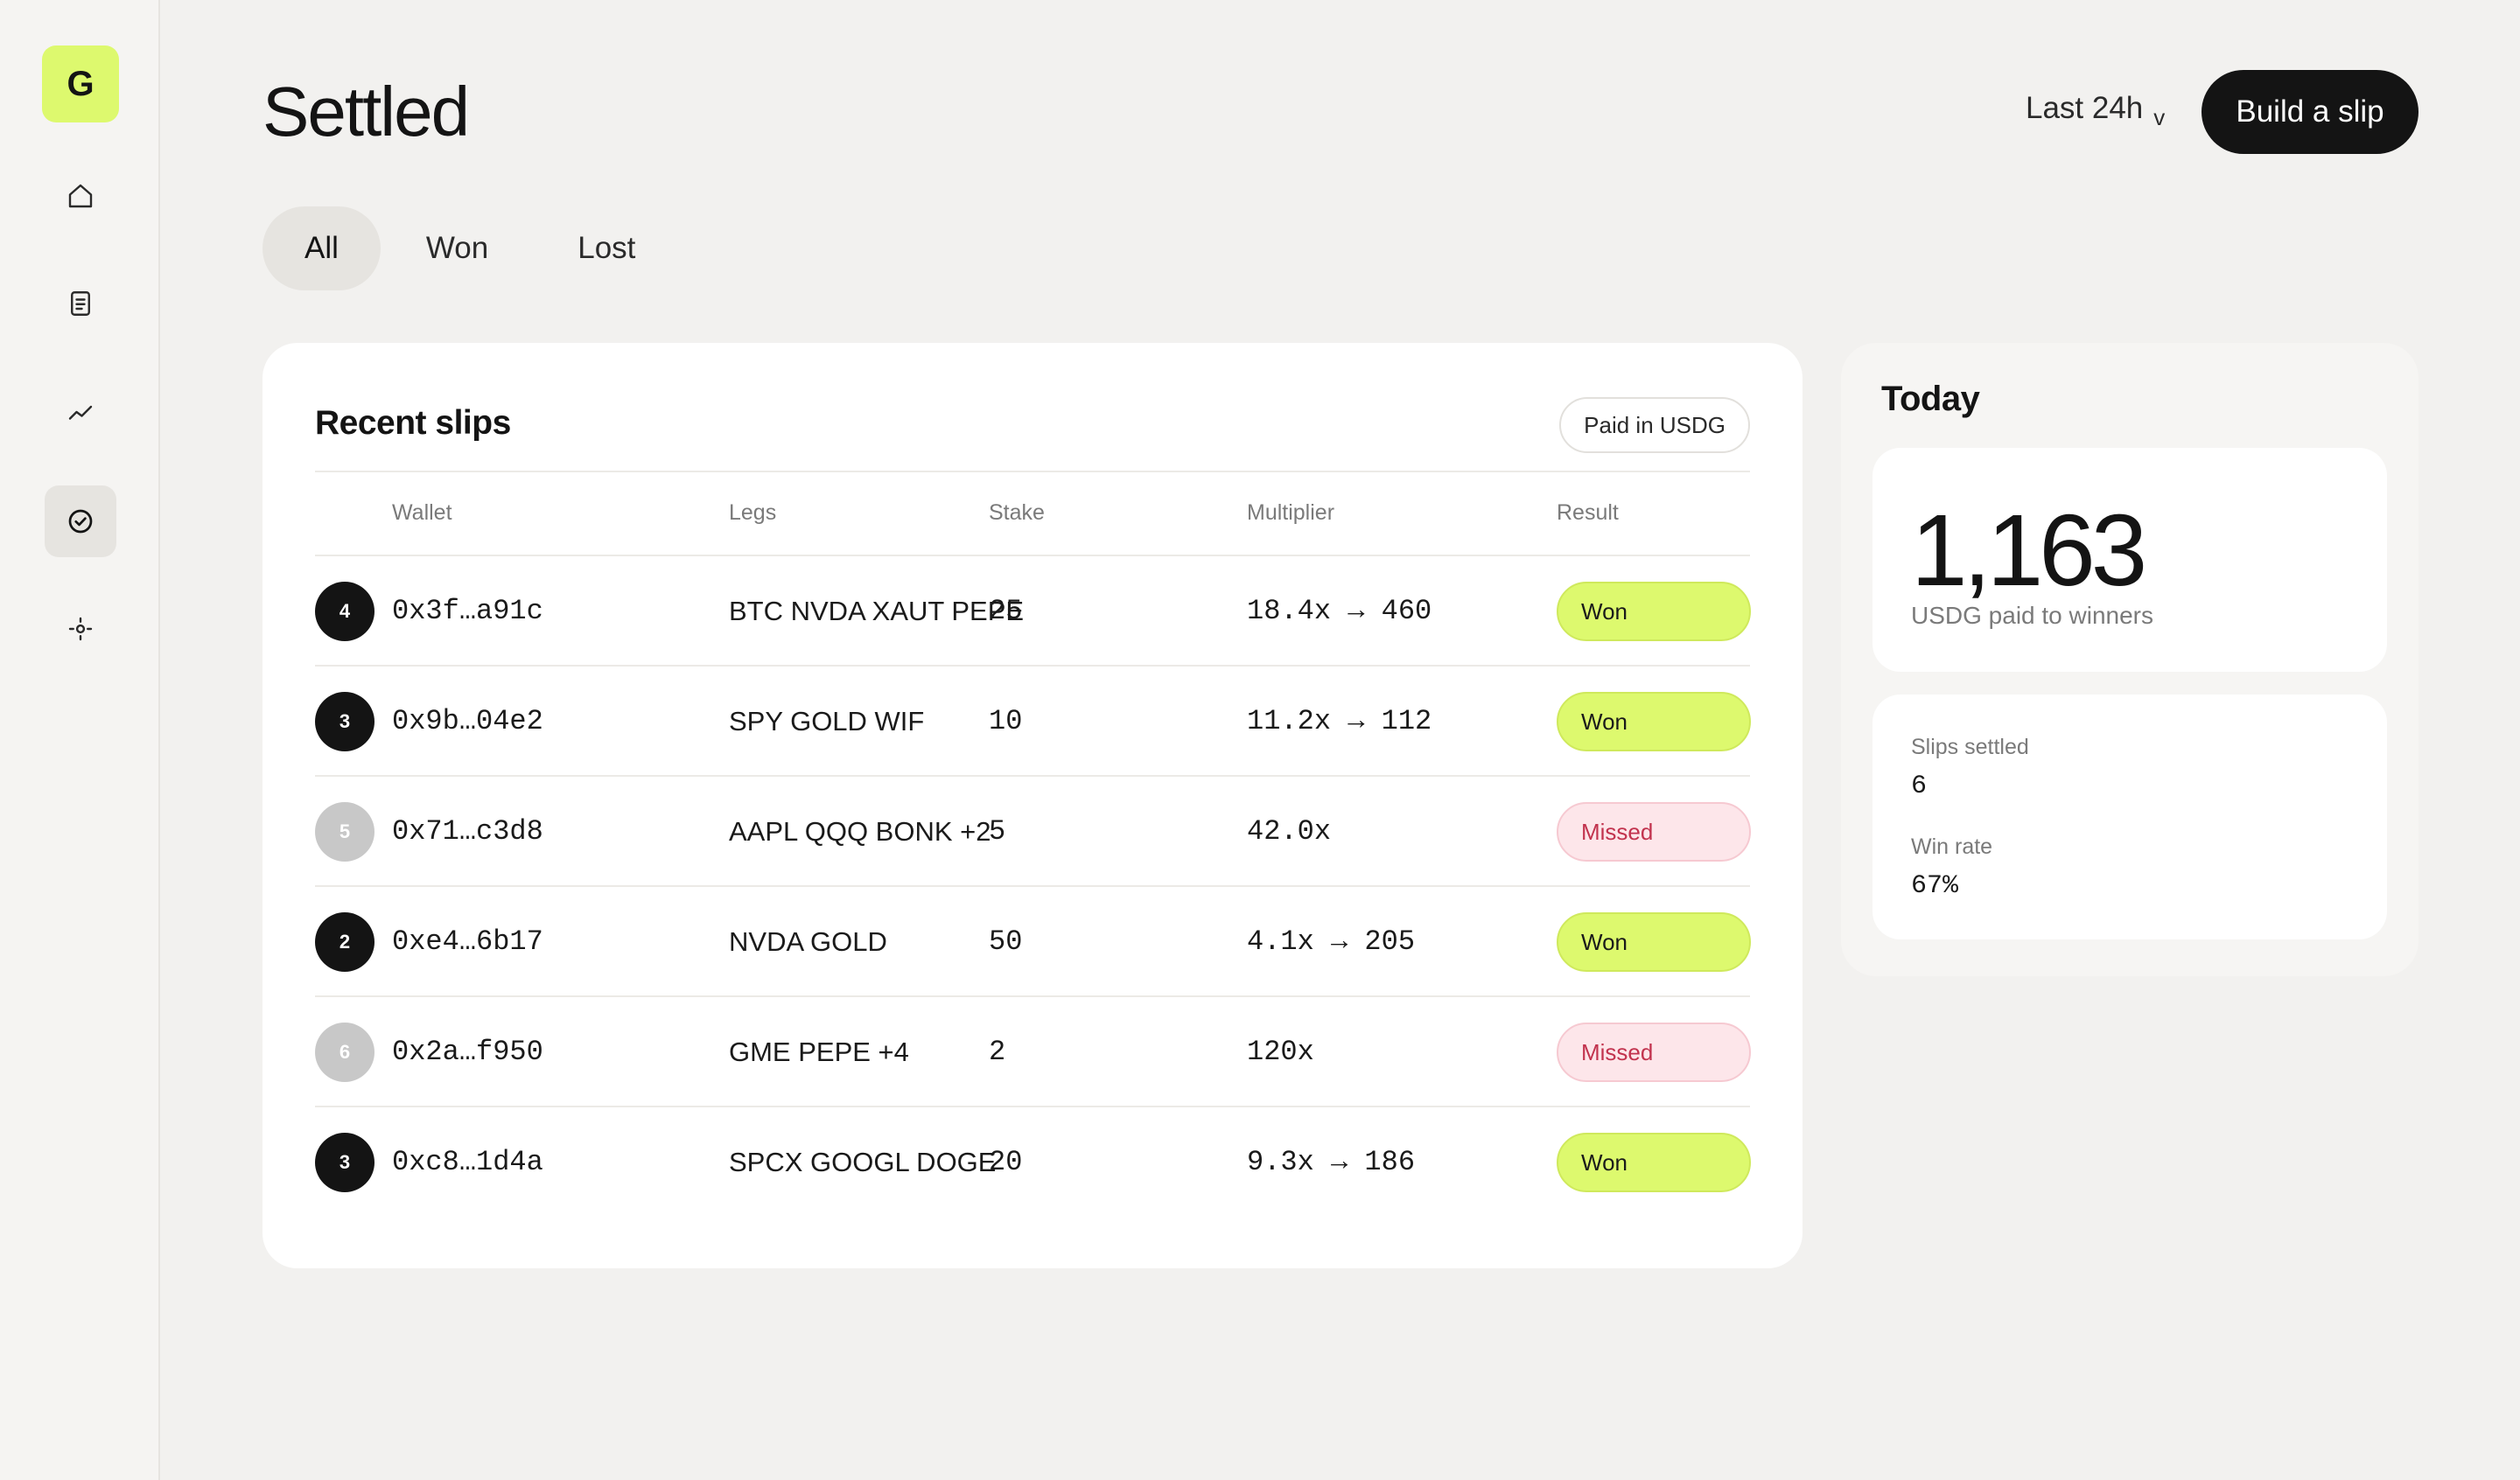 The image size is (2520, 1480). I want to click on tab-all: All, so click(321, 248).